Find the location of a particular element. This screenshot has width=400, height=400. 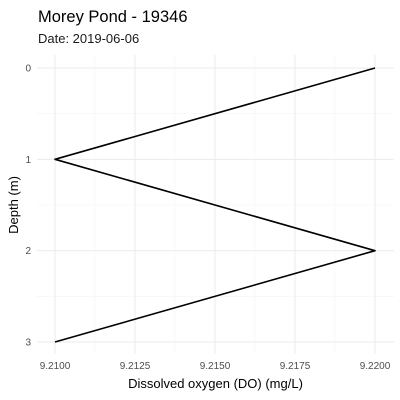

y-tick-label: 1 is located at coordinates (28, 160).